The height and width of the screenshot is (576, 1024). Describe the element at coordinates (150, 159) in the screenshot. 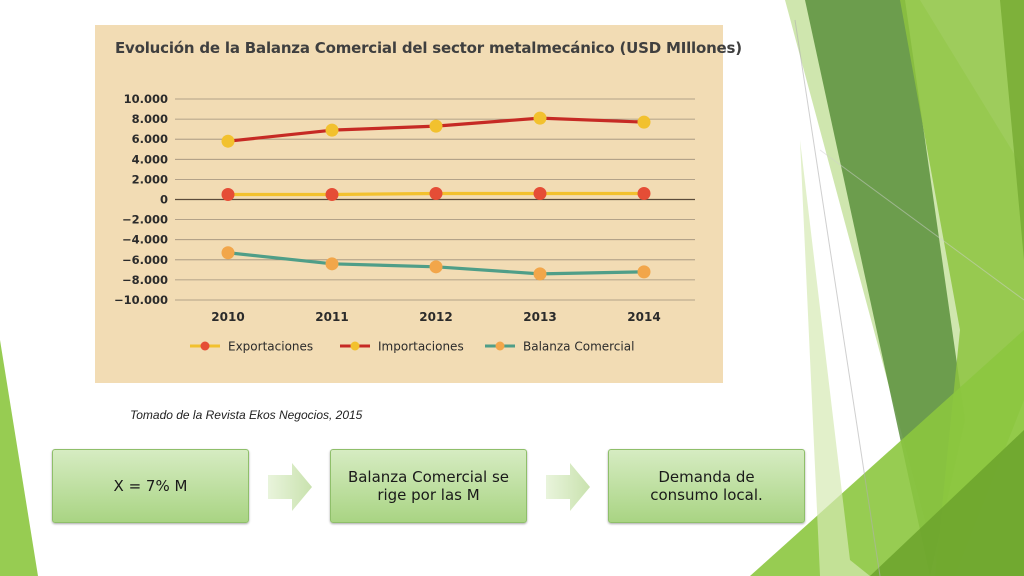

I see `y-tick-label: 4.000` at that location.